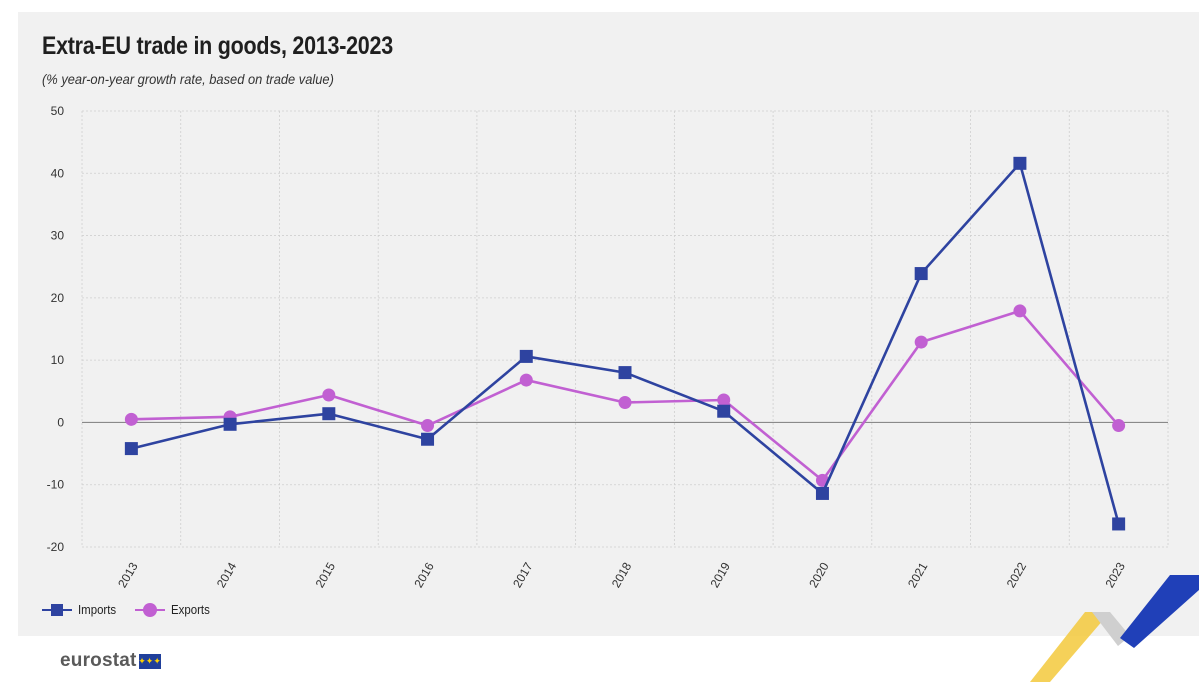 This screenshot has width=1199, height=682. Describe the element at coordinates (721, 575) in the screenshot. I see `x-tick-label: 2019` at that location.